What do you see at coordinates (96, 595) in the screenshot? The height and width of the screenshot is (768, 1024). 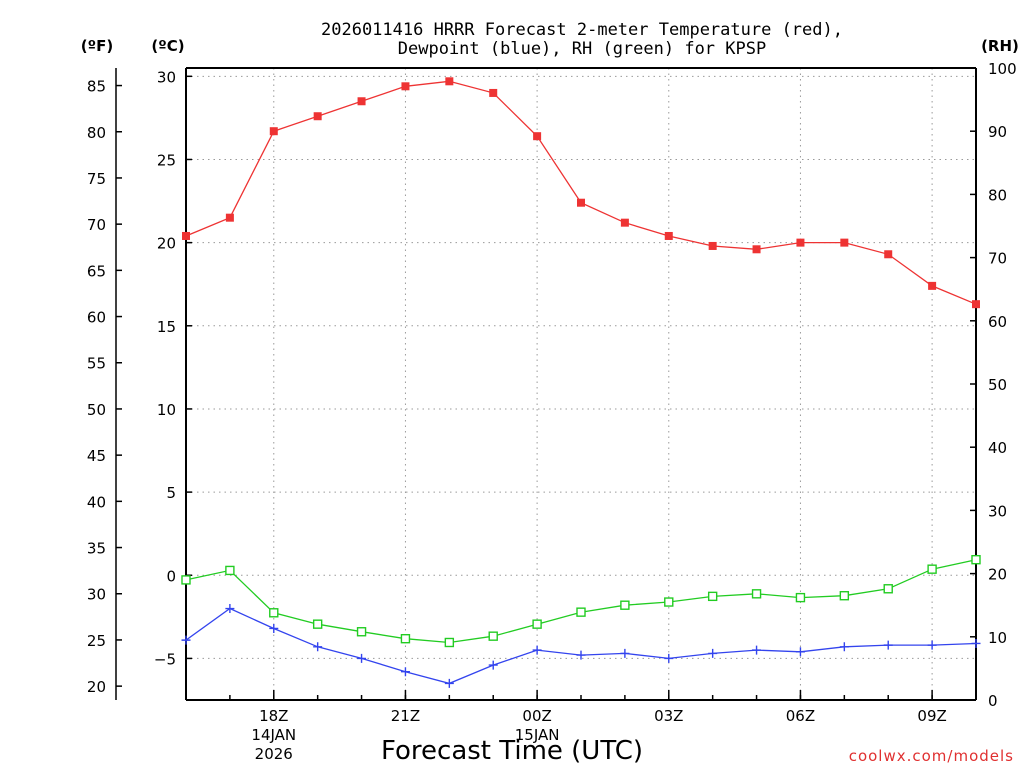 I see `fahrenheit-tick-label: 30` at bounding box center [96, 595].